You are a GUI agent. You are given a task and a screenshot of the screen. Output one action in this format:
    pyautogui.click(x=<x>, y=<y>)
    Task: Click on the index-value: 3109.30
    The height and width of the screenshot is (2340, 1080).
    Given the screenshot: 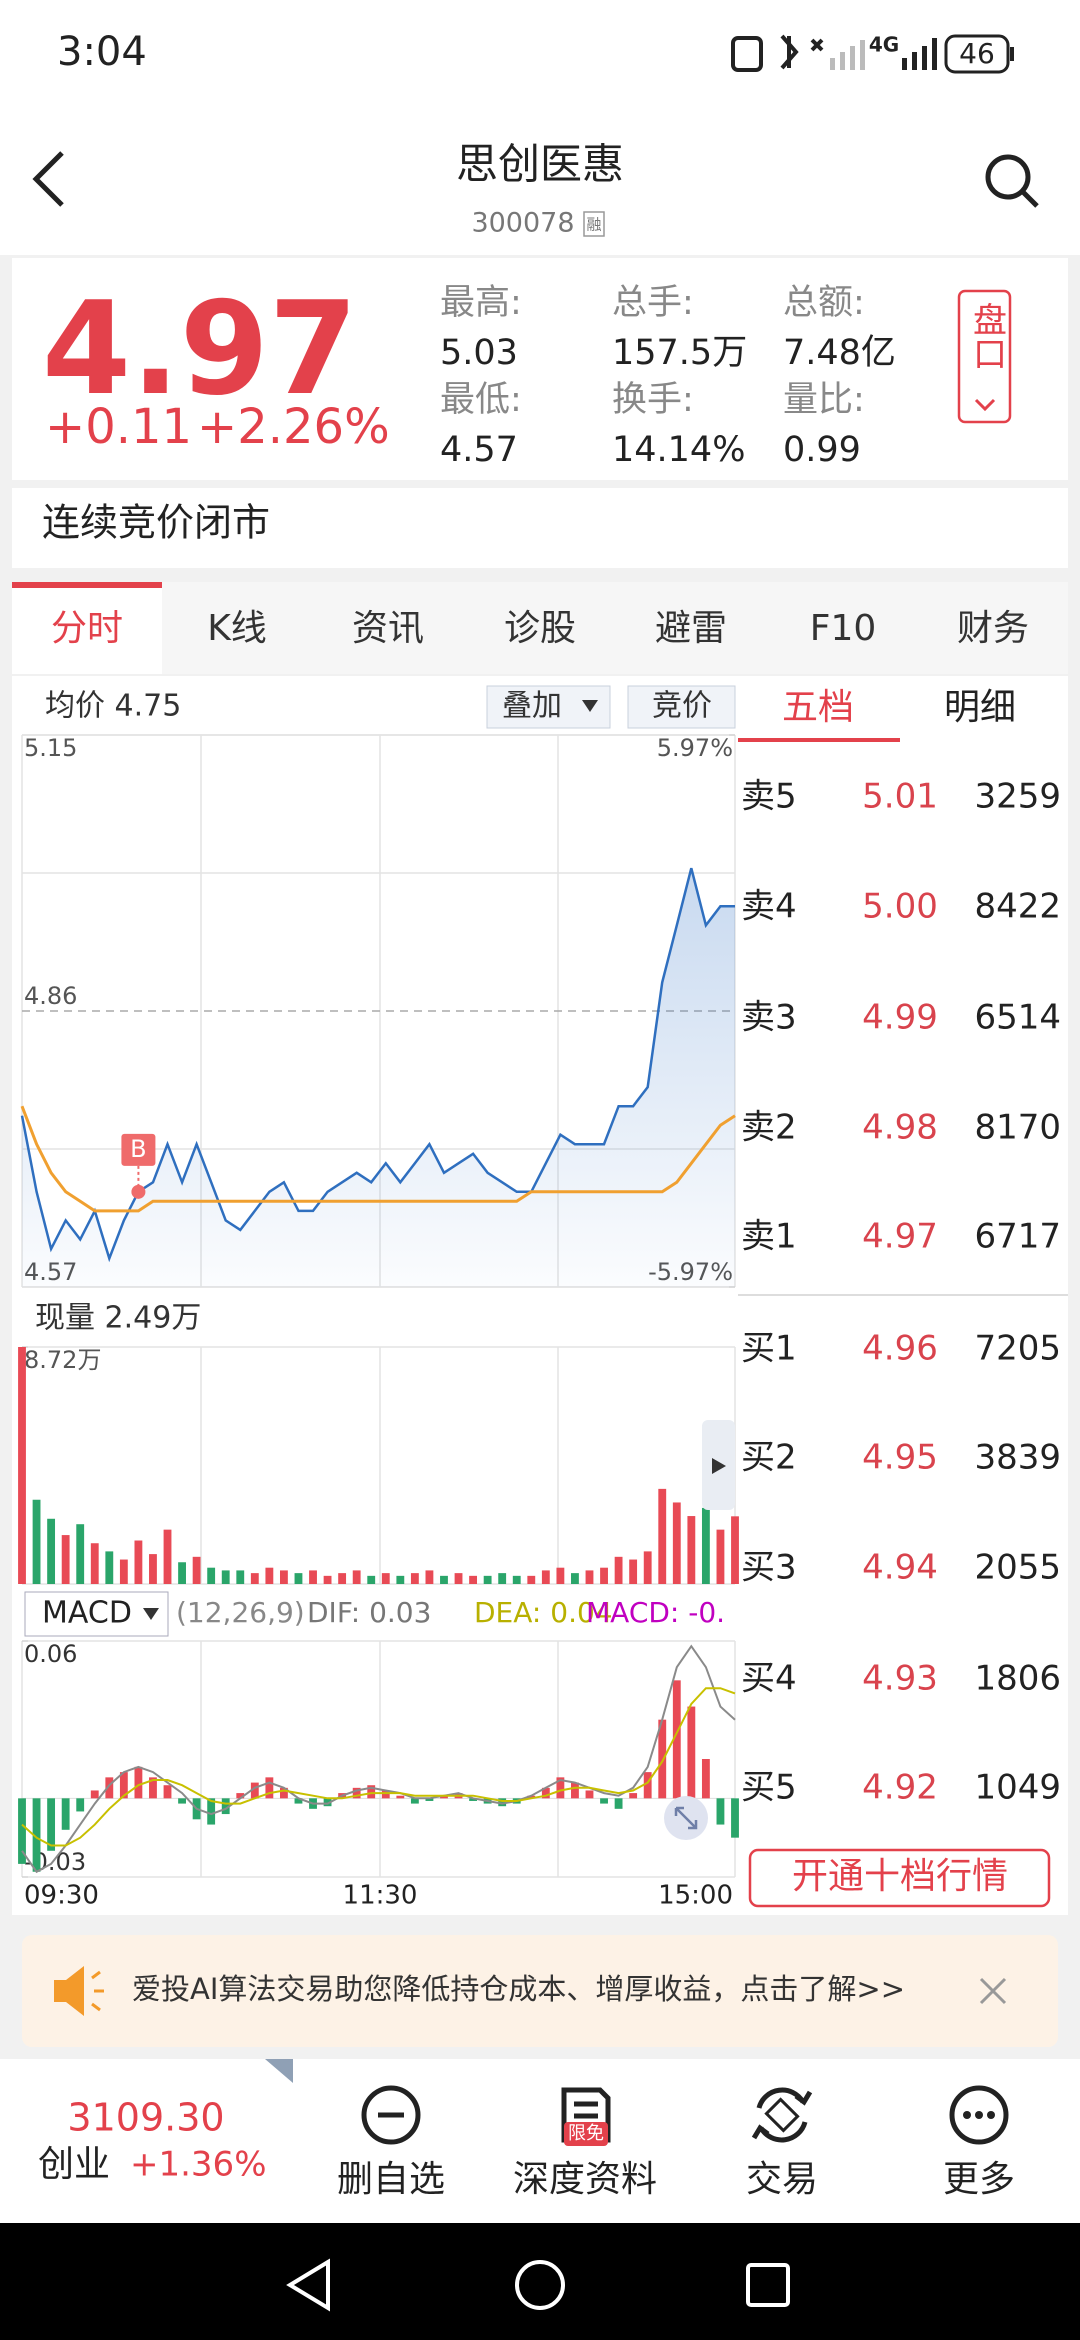 What is the action you would take?
    pyautogui.click(x=145, y=2118)
    